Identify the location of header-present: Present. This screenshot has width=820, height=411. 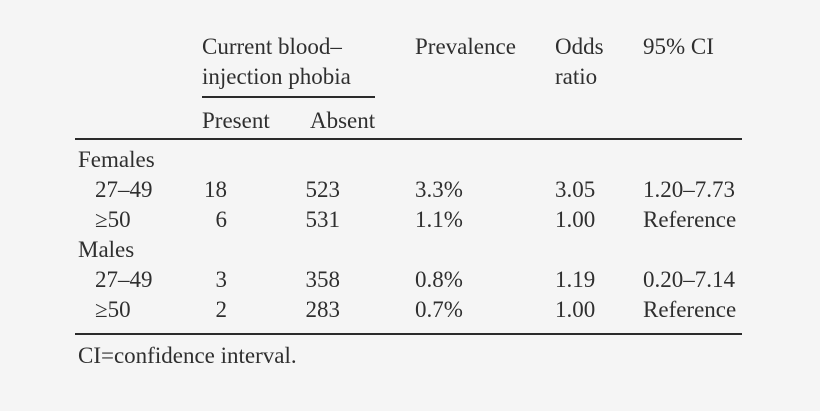
(247, 118).